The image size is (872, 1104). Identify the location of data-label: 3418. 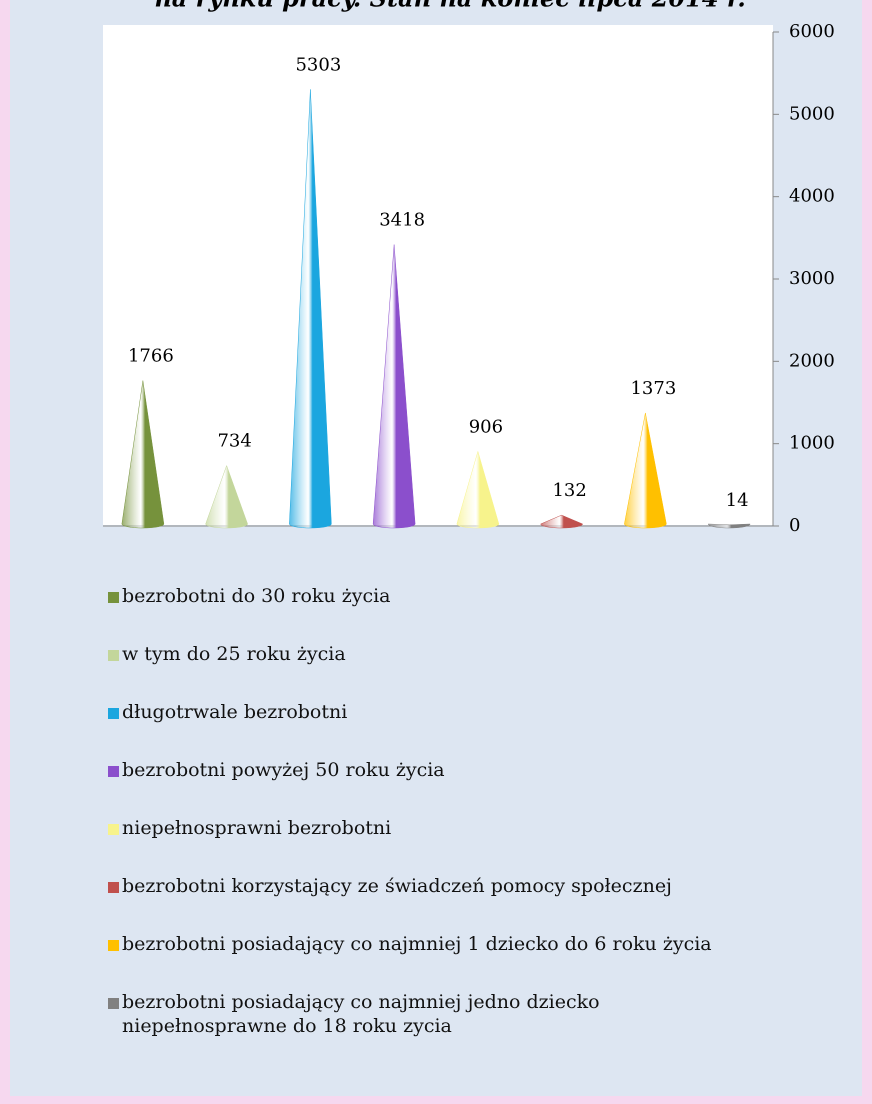
(402, 220).